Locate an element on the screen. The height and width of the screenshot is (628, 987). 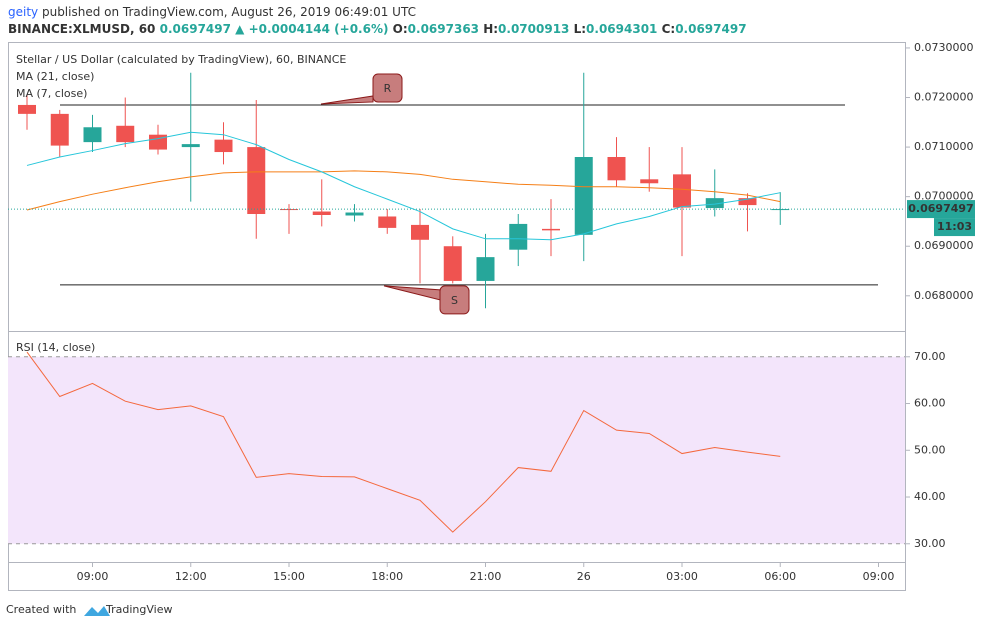
last: 0.0697497 is located at coordinates (195, 29).